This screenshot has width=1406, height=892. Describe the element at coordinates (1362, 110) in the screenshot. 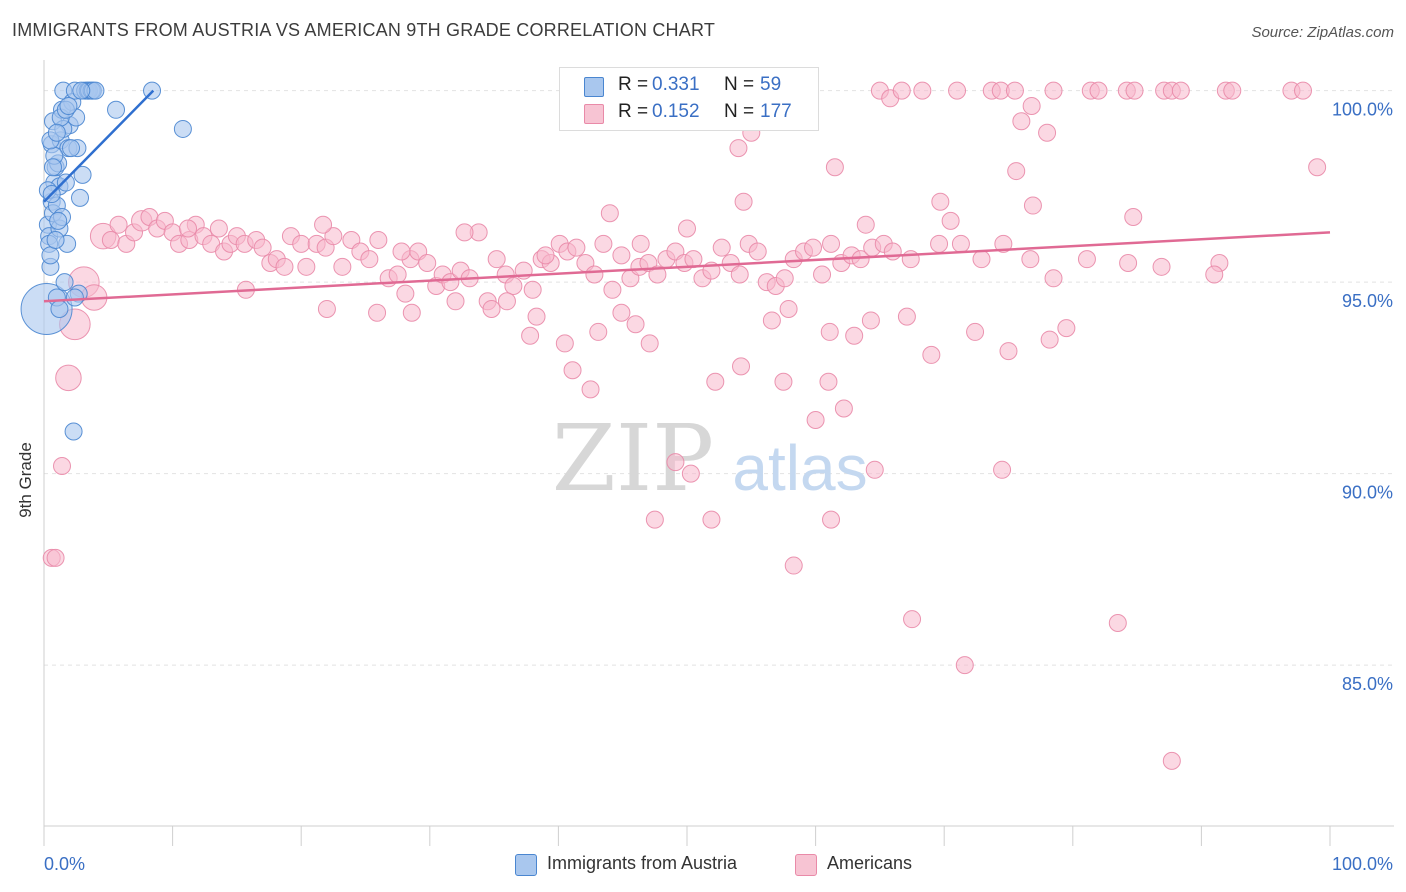

I see `y-tick-label: 100.0%` at that location.